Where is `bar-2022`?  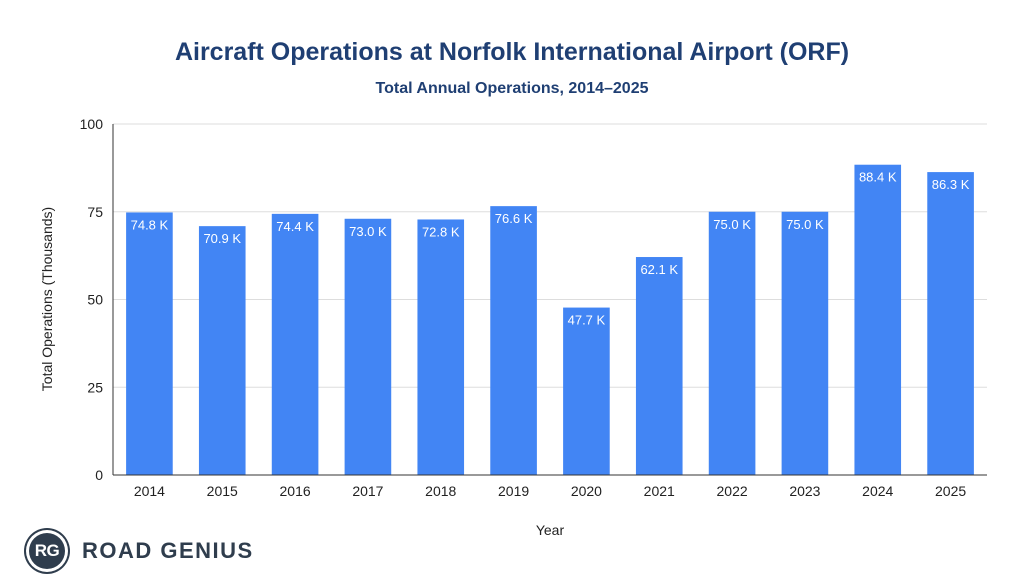 bar-2022 is located at coordinates (732, 343).